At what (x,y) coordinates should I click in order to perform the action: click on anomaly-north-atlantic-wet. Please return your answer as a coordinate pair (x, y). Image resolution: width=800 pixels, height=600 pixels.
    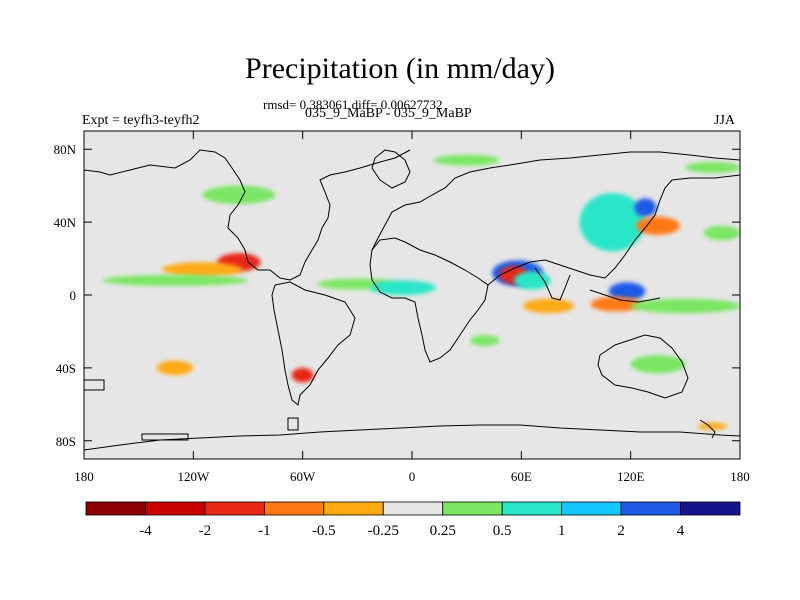
    Looking at the image, I should click on (466, 160).